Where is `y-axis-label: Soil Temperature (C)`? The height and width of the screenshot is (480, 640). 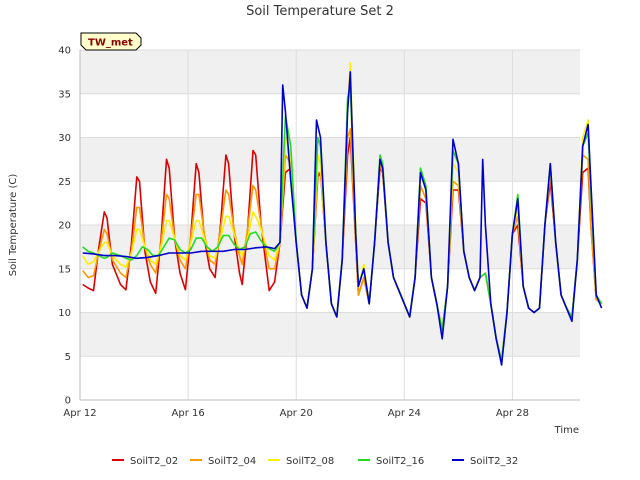
y-axis-label: Soil Temperature (C) is located at coordinates (13, 225).